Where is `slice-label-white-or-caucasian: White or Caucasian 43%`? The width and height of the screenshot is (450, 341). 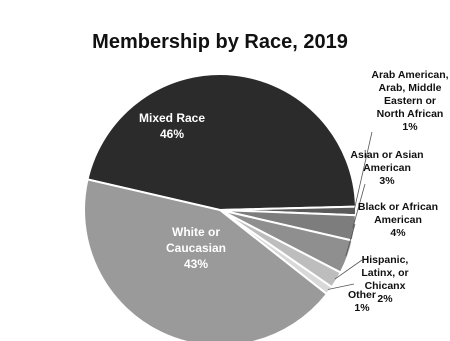
slice-label-white-or-caucasian: White or Caucasian 43% is located at coordinates (196, 248).